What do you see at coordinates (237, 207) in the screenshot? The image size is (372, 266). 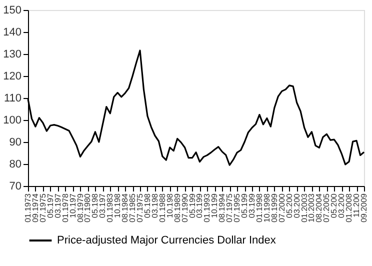 I see `x-tick-label: 07.1995` at bounding box center [237, 207].